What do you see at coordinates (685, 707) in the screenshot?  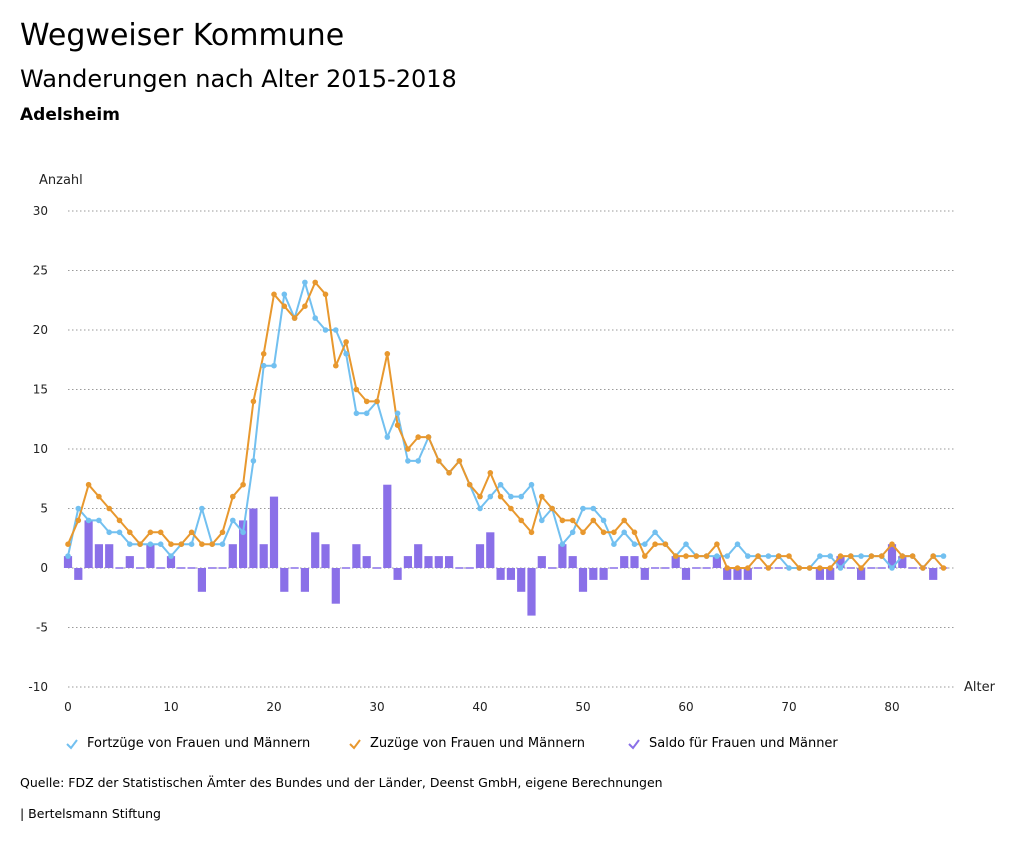 I see `x-tick-label: 60` at bounding box center [685, 707].